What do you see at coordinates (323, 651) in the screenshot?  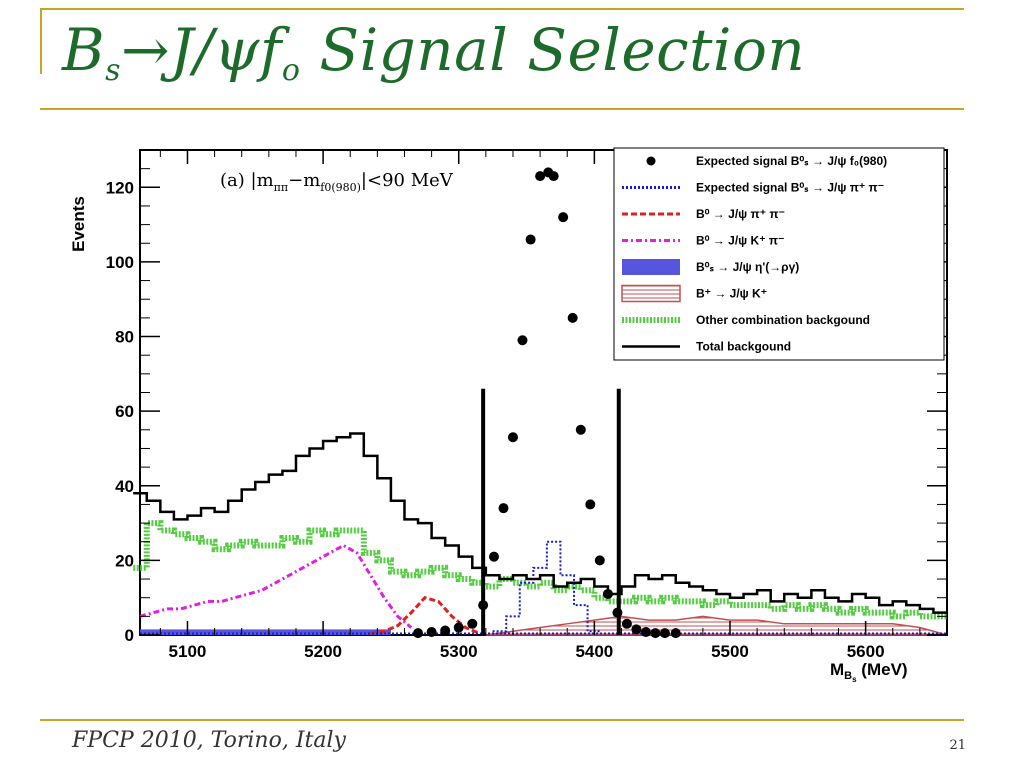 I see `x-tick-label: 5200` at bounding box center [323, 651].